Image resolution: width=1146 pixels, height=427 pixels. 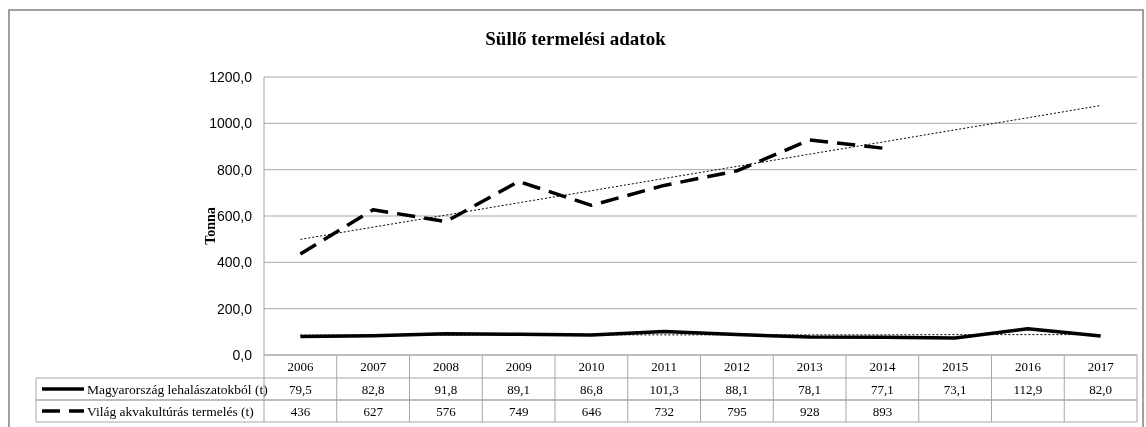 What do you see at coordinates (809, 367) in the screenshot?
I see `x-tick-label: 2013` at bounding box center [809, 367].